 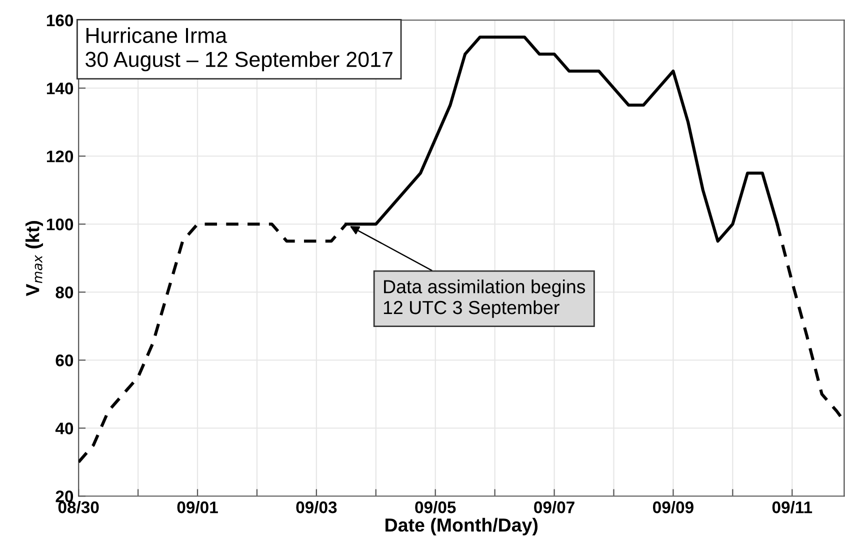 What do you see at coordinates (197, 507) in the screenshot?
I see `x-tick-label: 09/01` at bounding box center [197, 507].